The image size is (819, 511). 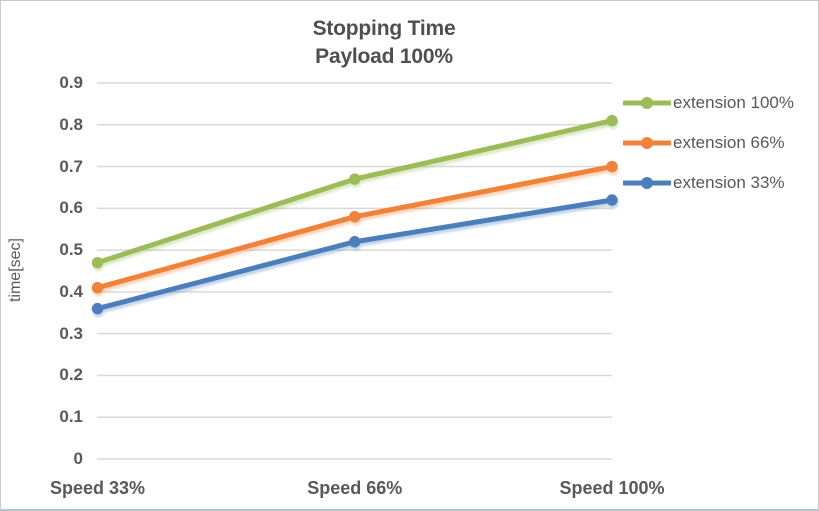 What do you see at coordinates (384, 56) in the screenshot?
I see `chart-subtitle: Payload 100%` at bounding box center [384, 56].